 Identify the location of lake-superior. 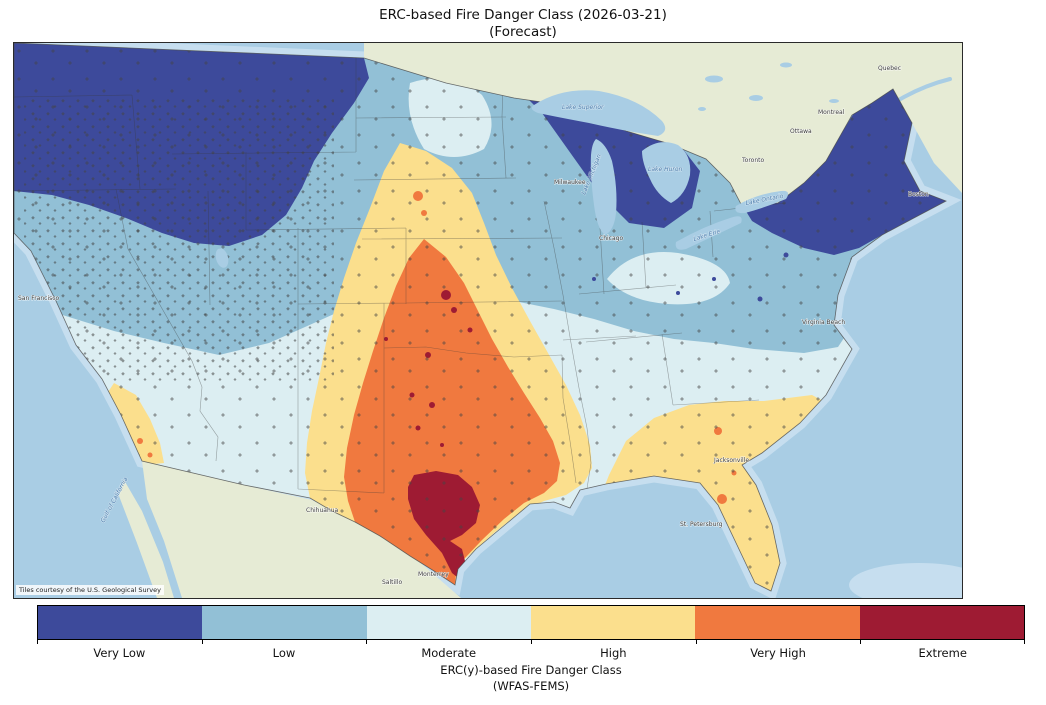
(598, 113).